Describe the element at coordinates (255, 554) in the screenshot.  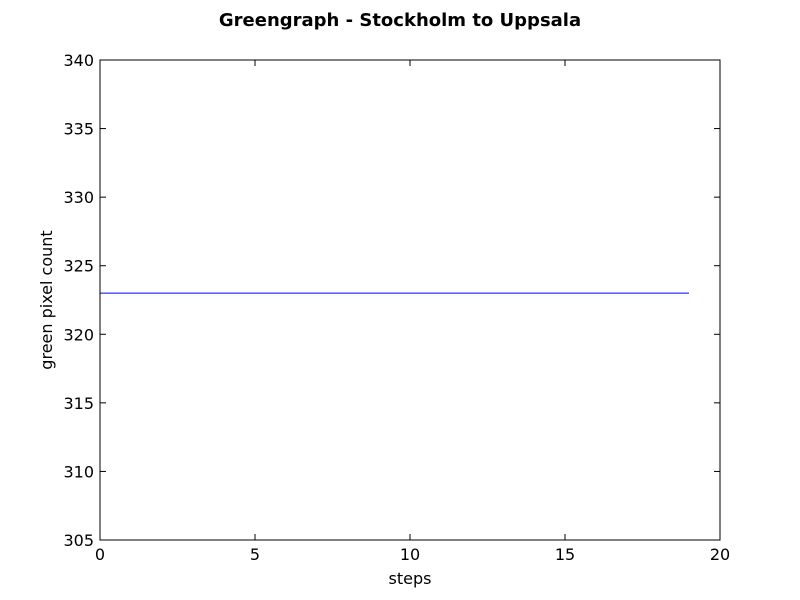
I see `x-tick-label: 5` at that location.